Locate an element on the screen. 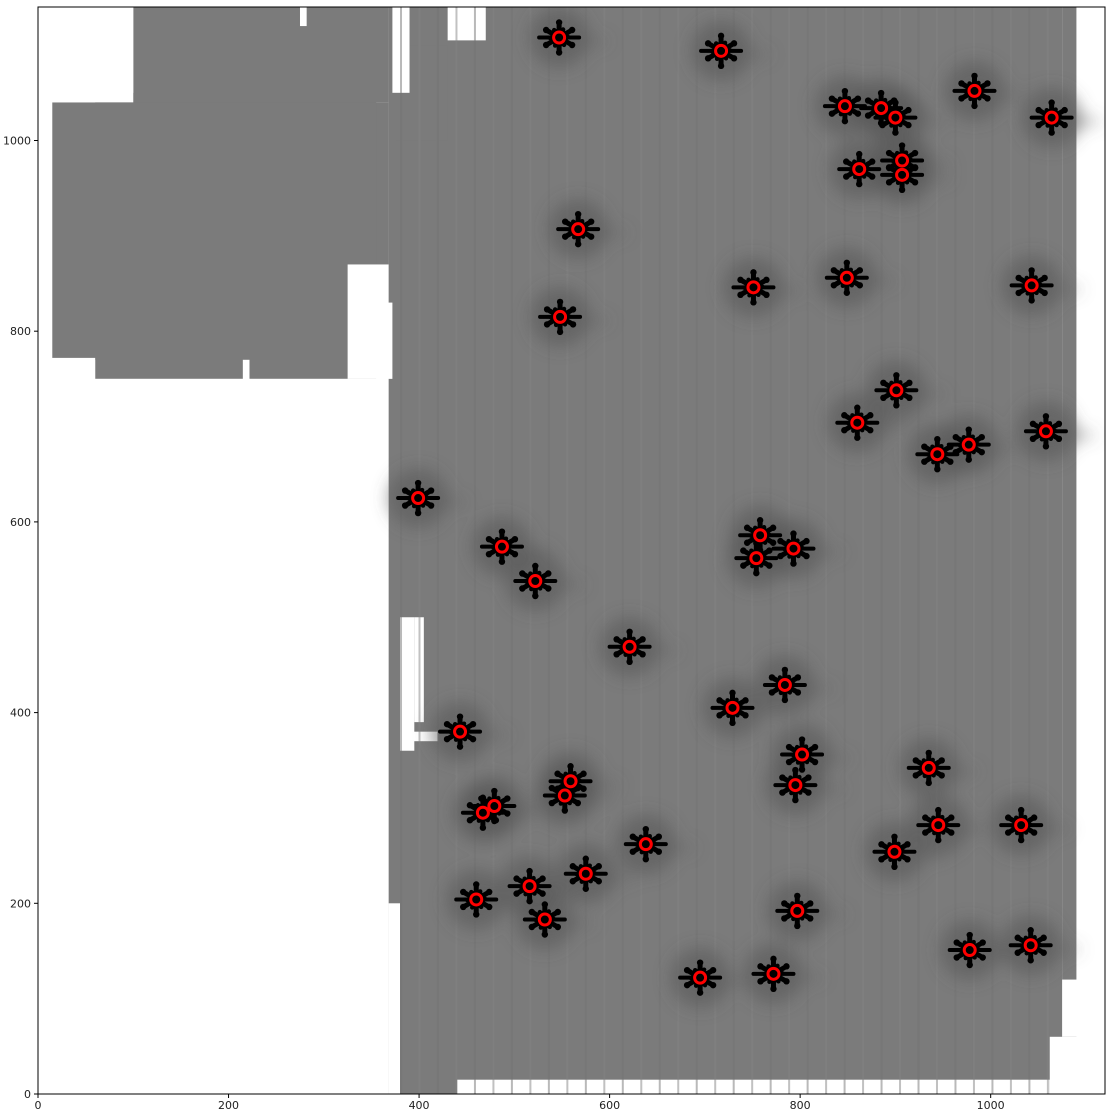  x-tick-label: 1000 is located at coordinates (991, 1105).